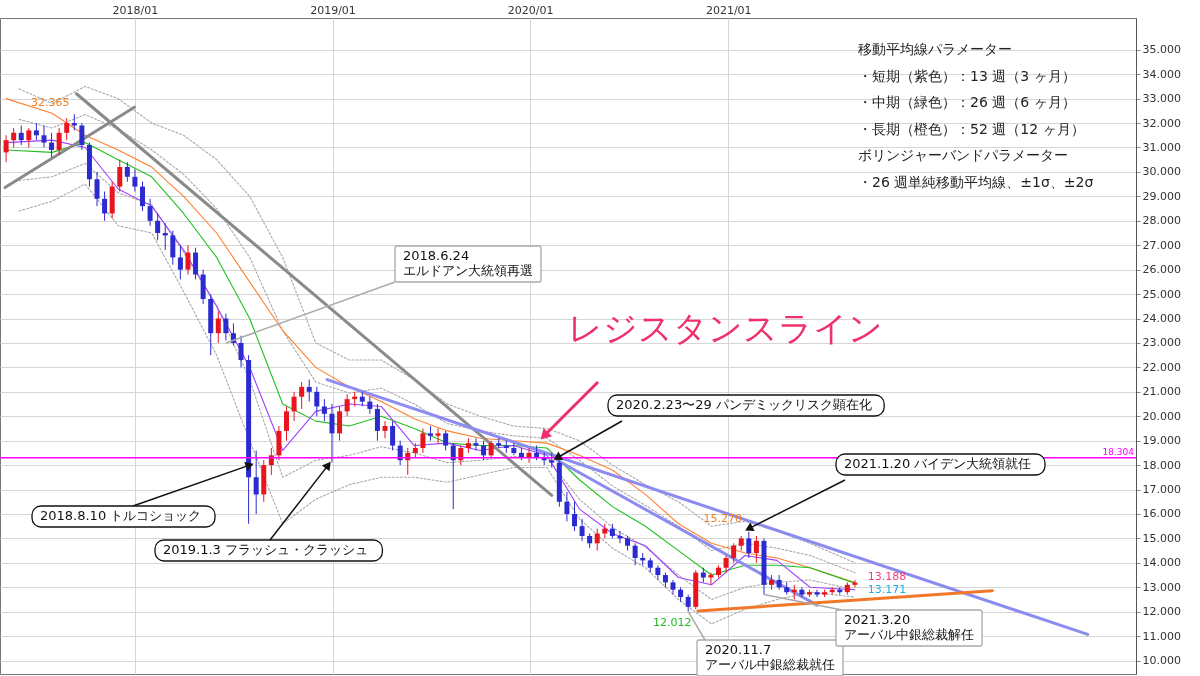 Image resolution: width=1200 pixels, height=676 pixels. Describe the element at coordinates (887, 590) in the screenshot. I see `annotation: 13.171` at that location.